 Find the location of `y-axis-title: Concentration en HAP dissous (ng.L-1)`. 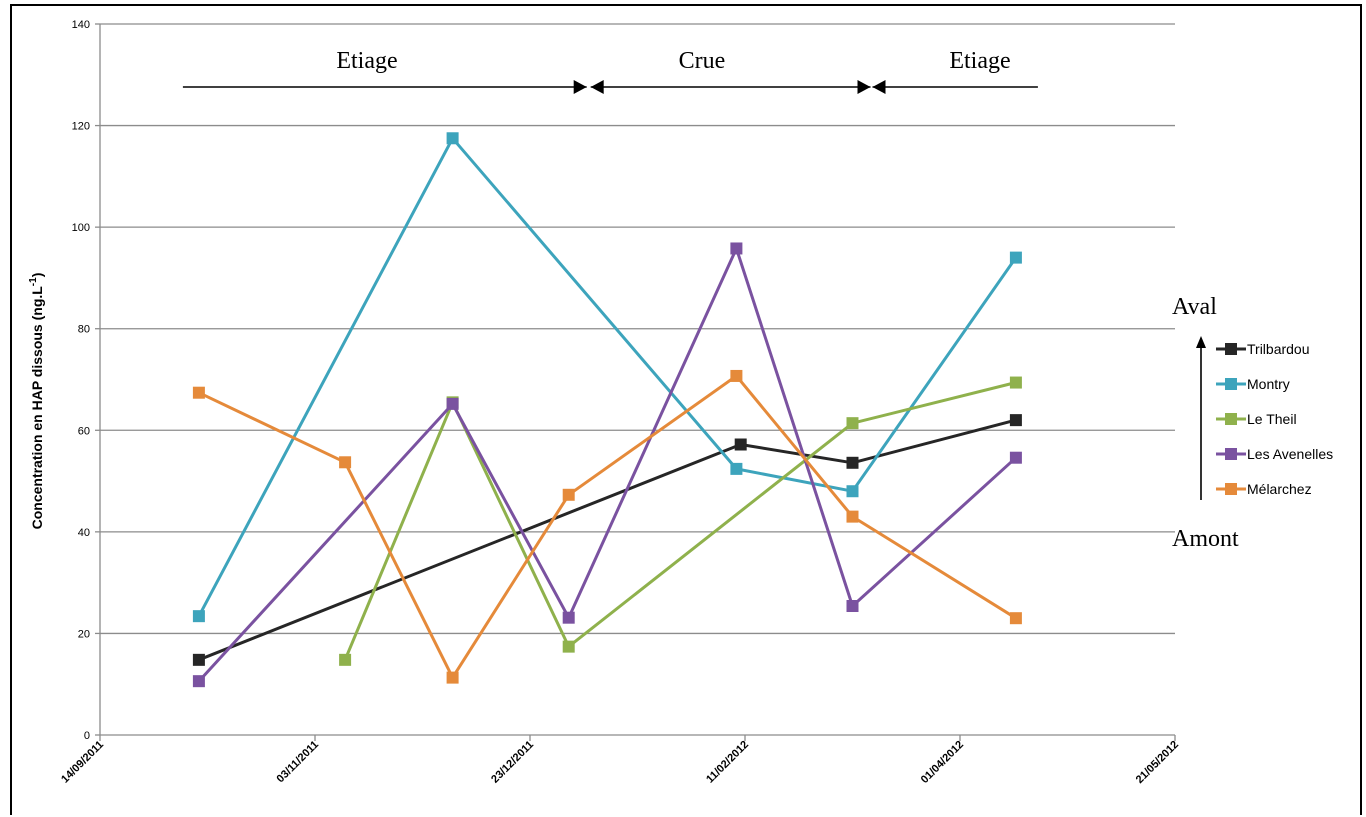

y-axis-title: Concentration en HAP dissous (ng.L-1) is located at coordinates (36, 401).